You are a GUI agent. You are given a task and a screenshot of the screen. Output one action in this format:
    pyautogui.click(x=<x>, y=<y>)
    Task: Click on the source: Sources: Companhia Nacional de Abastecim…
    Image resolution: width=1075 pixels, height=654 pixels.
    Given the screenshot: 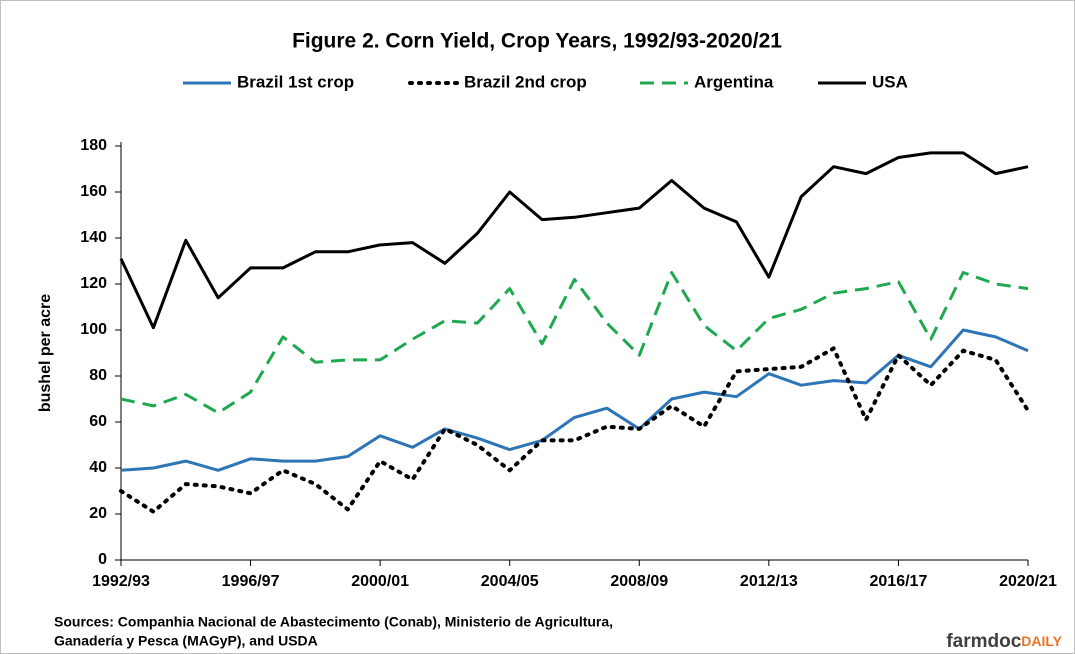 What is the action you would take?
    pyautogui.click(x=333, y=622)
    